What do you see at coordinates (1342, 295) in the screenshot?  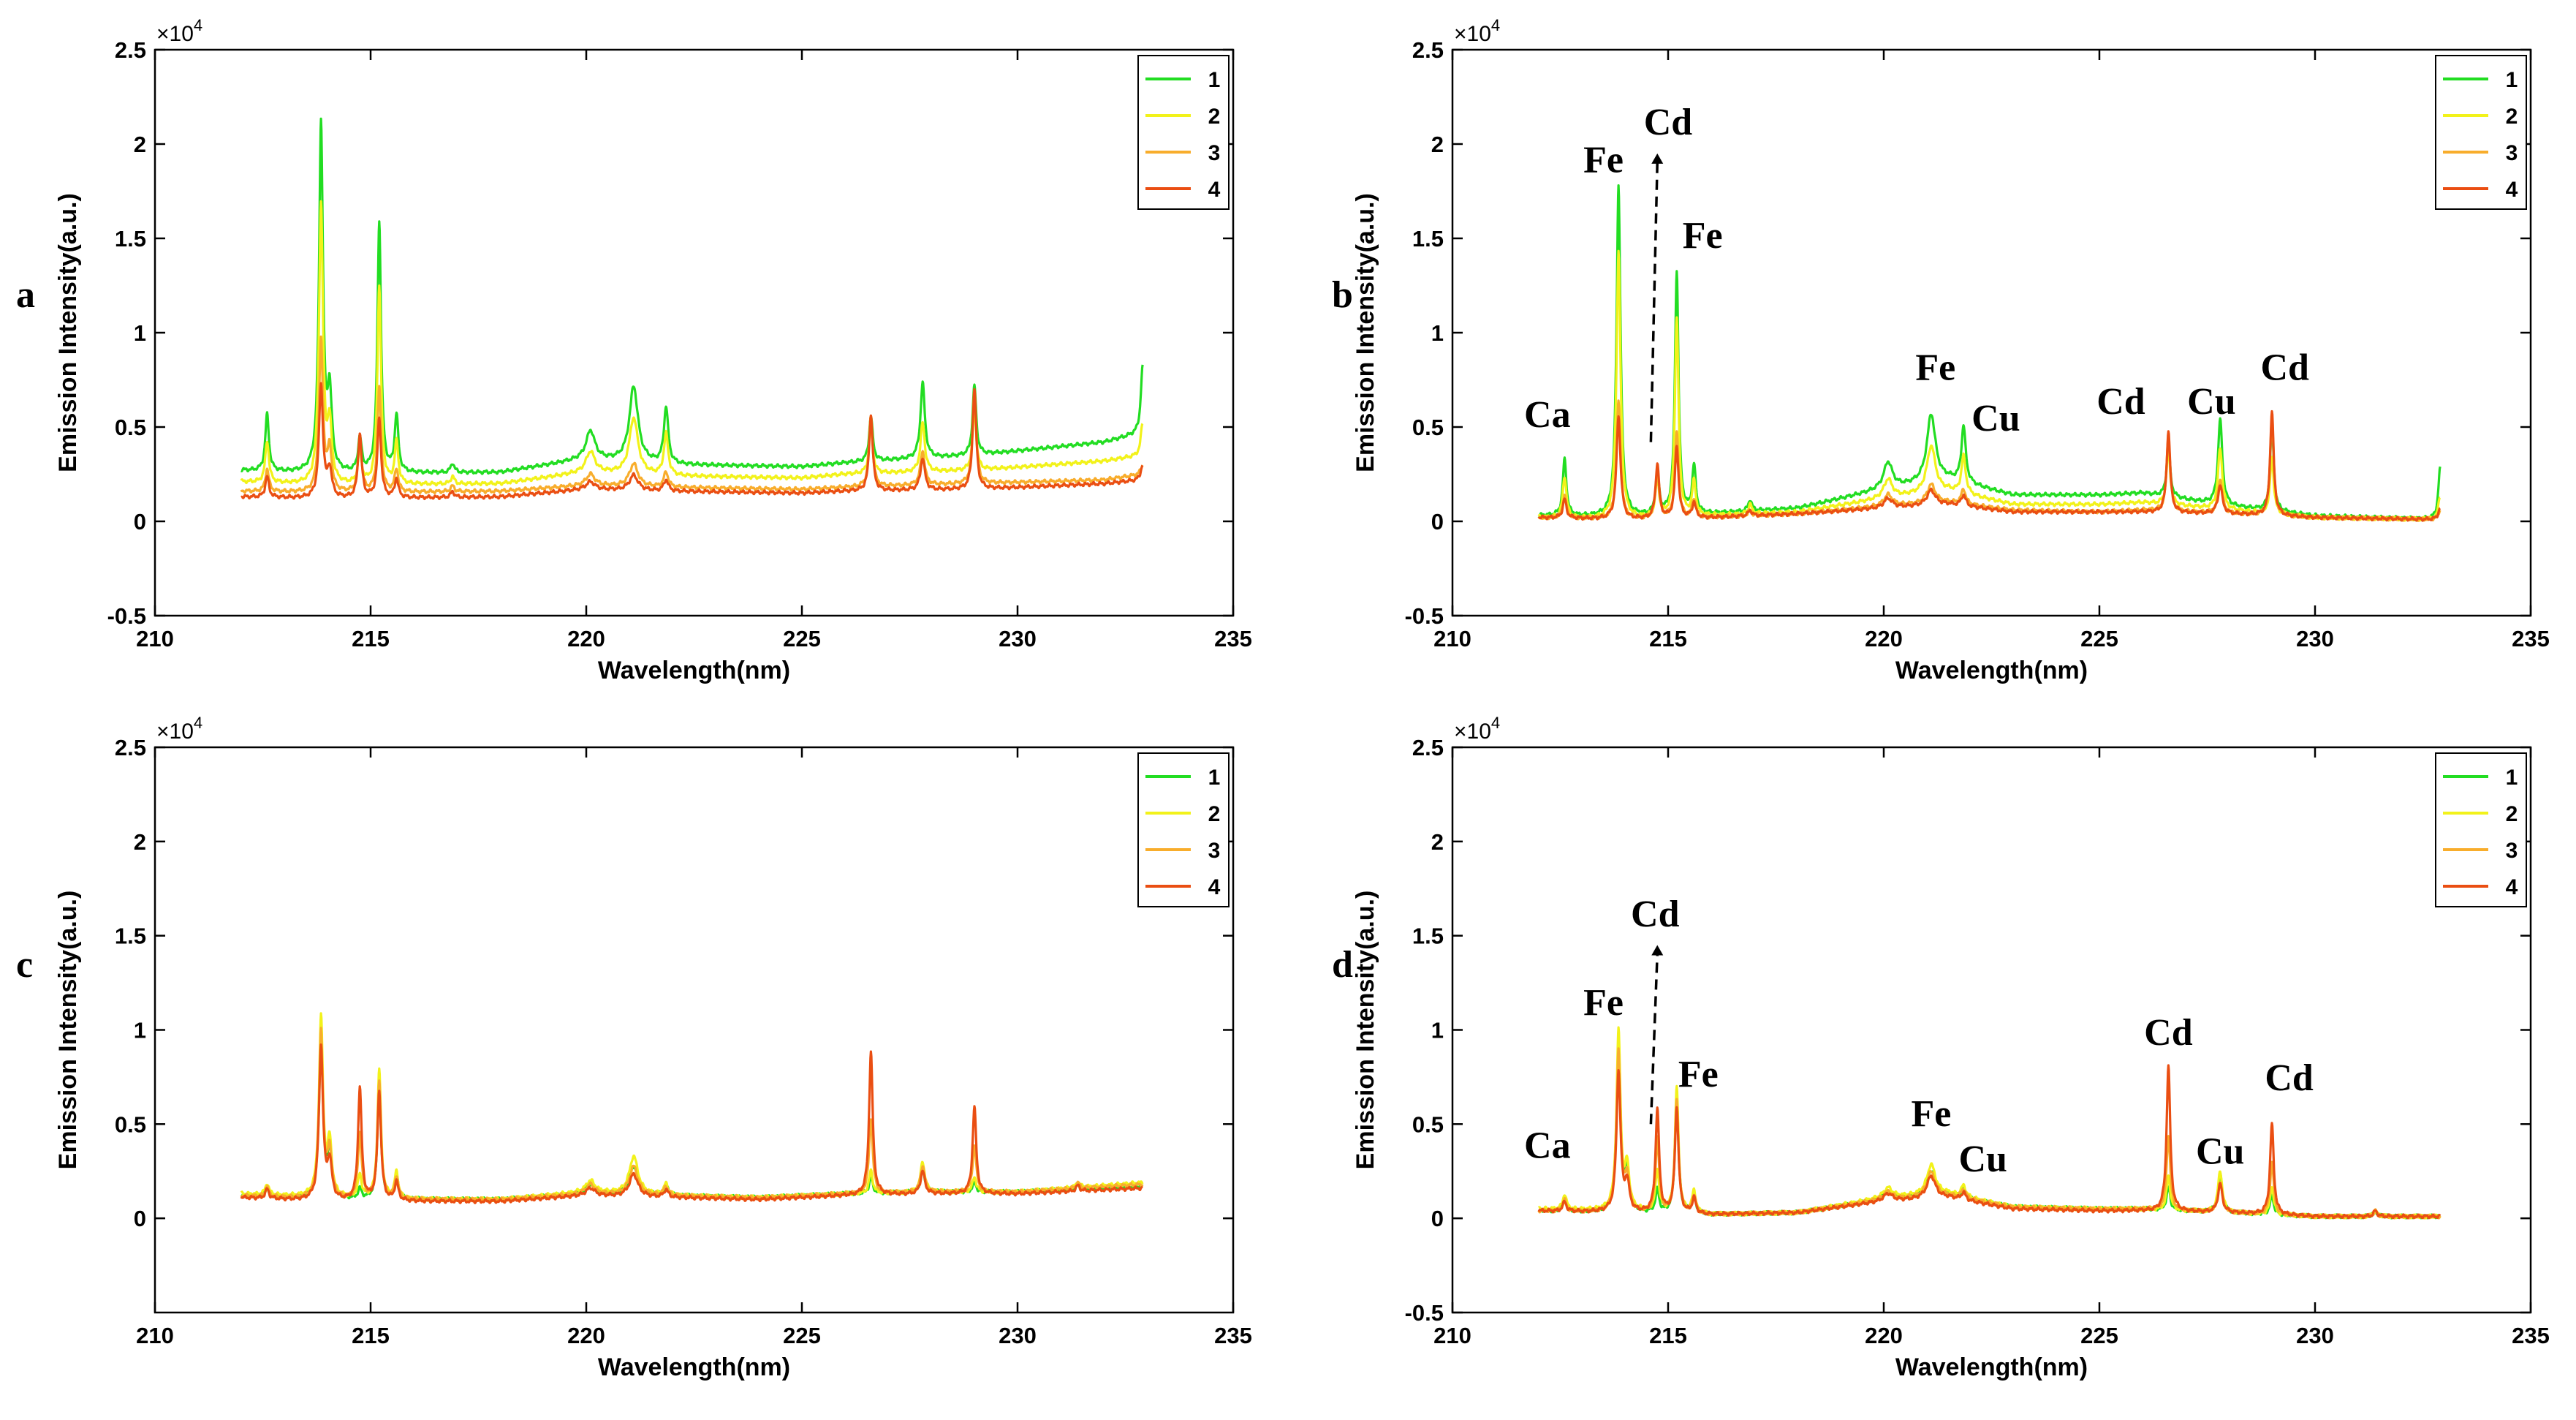 I see `panel-label: b` at bounding box center [1342, 295].